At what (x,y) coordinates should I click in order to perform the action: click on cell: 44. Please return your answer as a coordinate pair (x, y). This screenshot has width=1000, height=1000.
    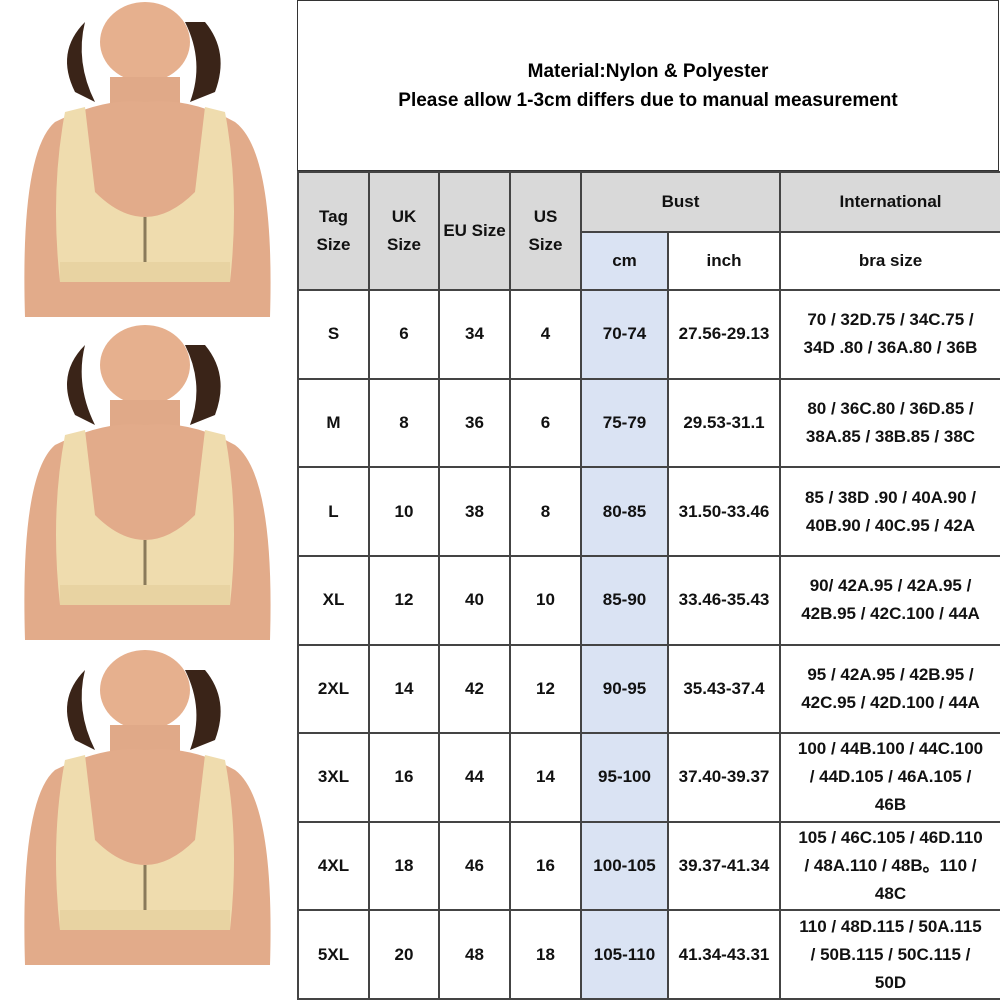
    Looking at the image, I should click on (474, 777).